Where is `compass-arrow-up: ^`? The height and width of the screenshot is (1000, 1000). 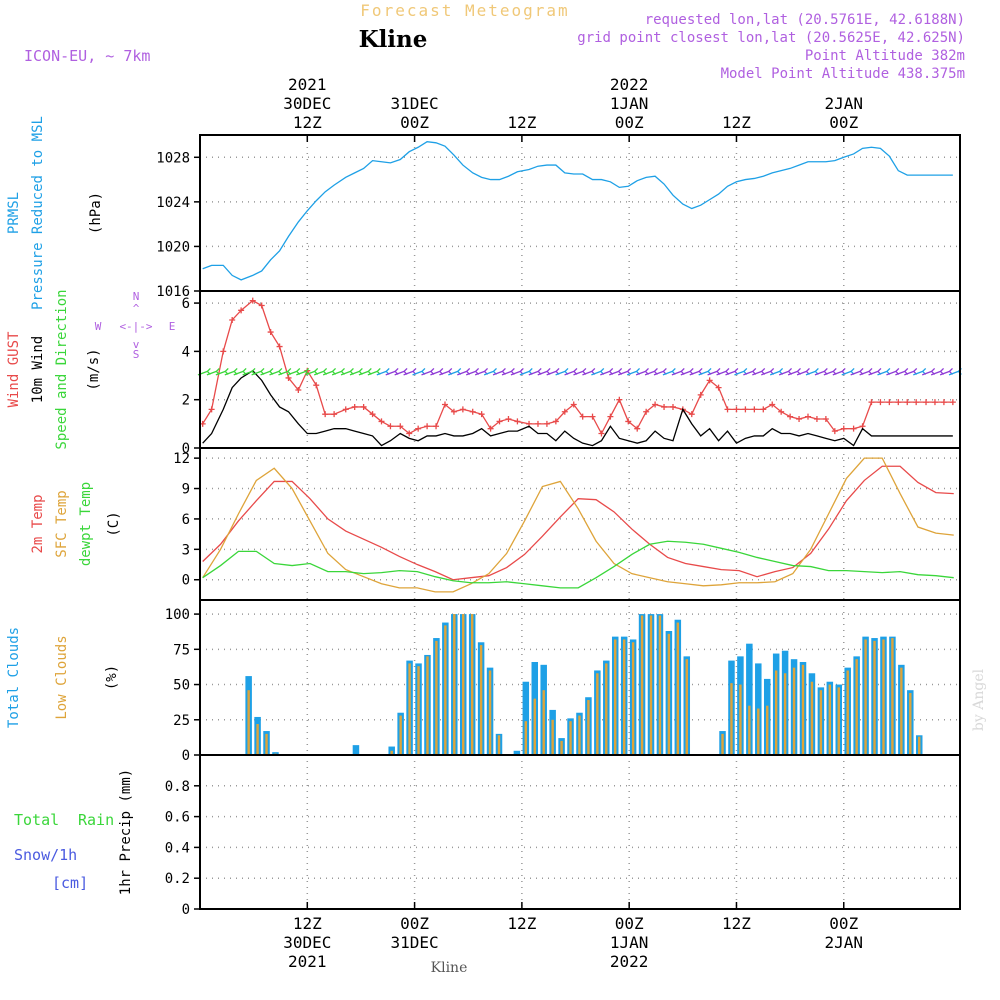 compass-arrow-up: ^ is located at coordinates (136, 308).